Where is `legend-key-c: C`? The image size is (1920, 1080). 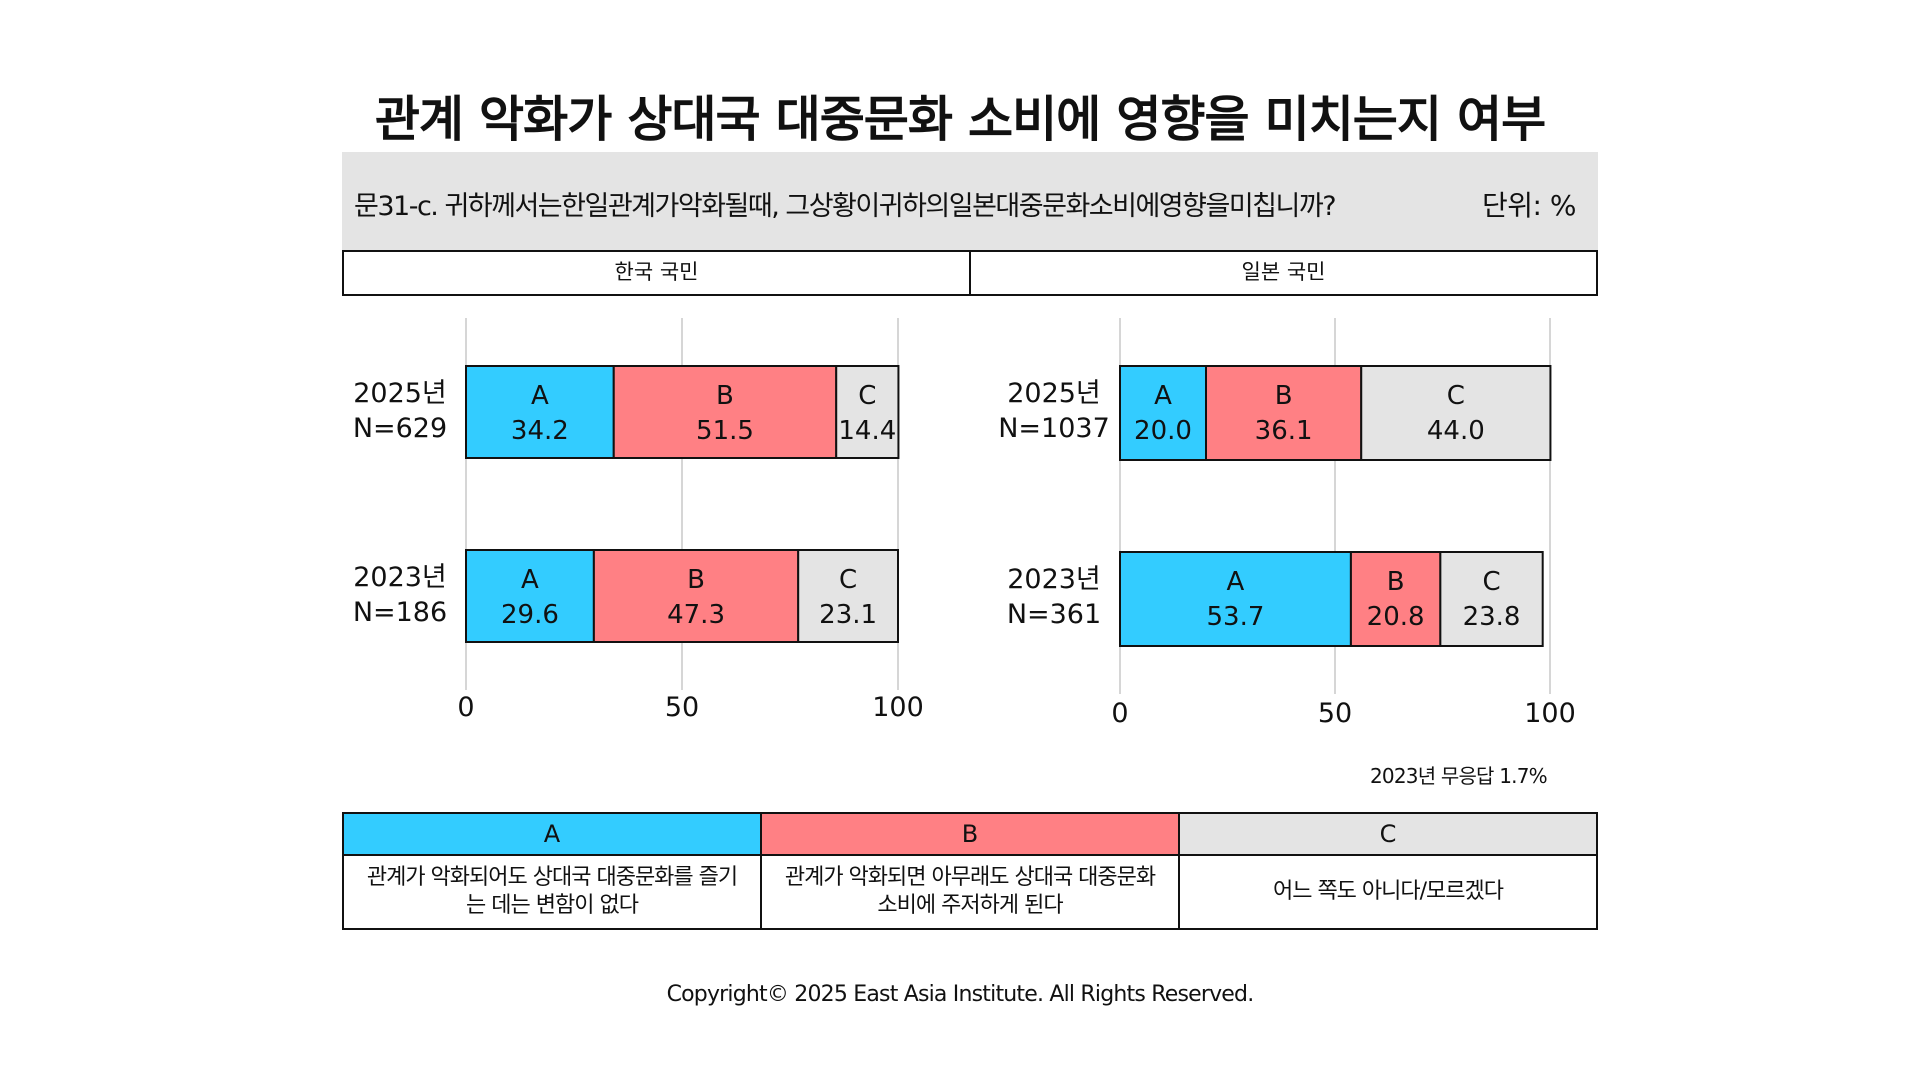 legend-key-c: C is located at coordinates (1388, 835).